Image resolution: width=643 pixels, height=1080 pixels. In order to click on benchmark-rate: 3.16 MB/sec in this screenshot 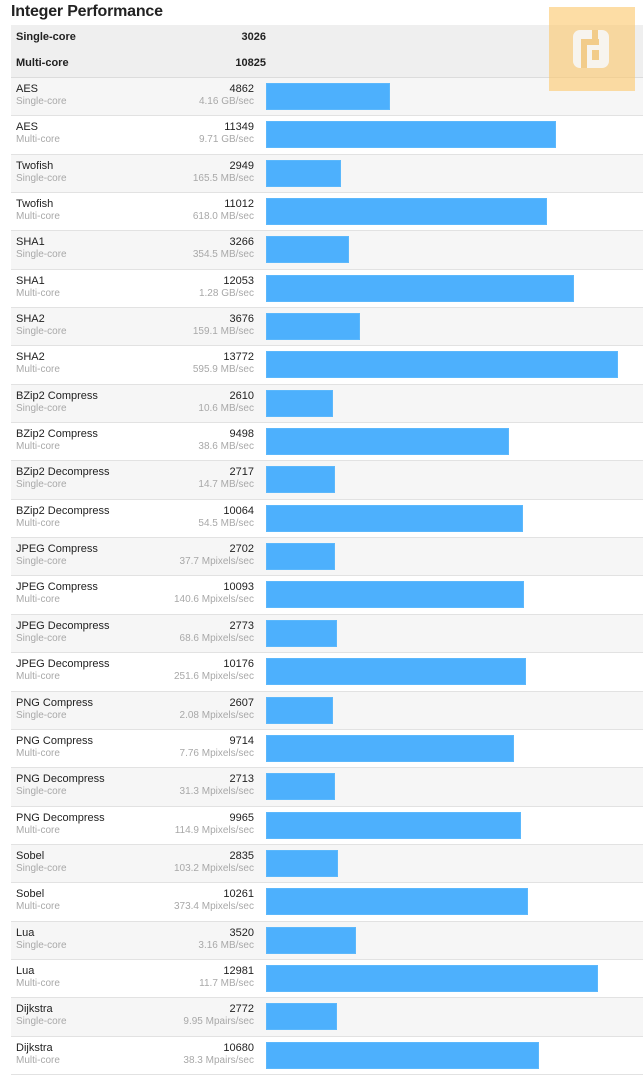, I will do `click(226, 945)`.